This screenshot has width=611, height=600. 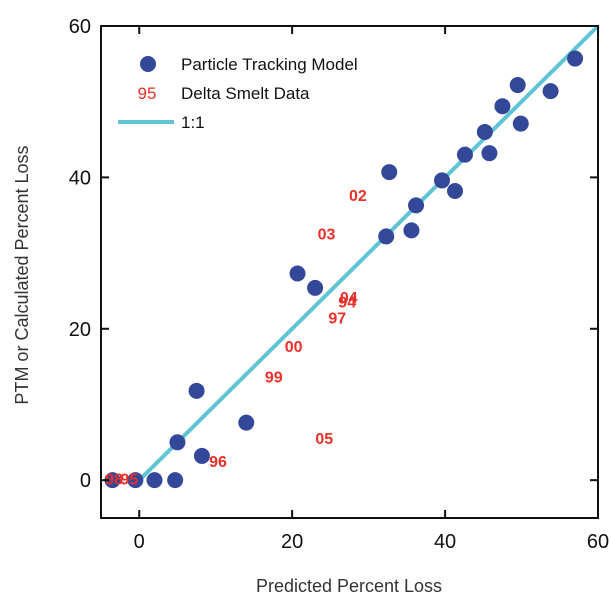 I want to click on smelt-data-label: 96, so click(x=218, y=462).